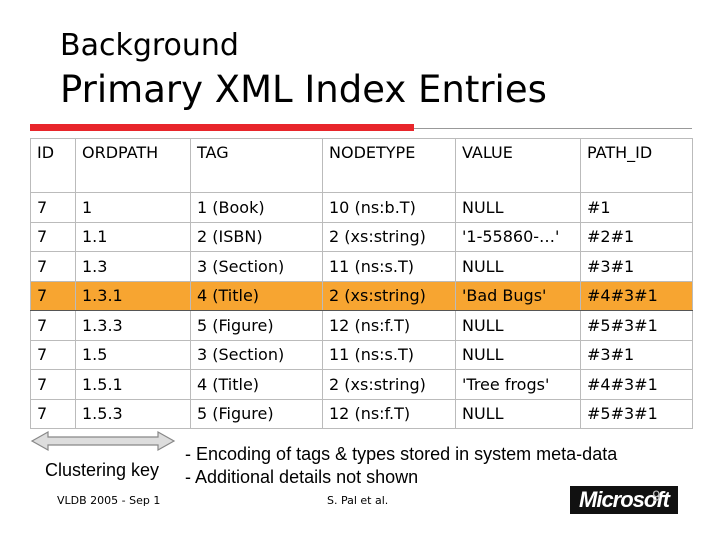 Image resolution: width=720 pixels, height=540 pixels. I want to click on table-cell: 'Tree frogs', so click(518, 384).